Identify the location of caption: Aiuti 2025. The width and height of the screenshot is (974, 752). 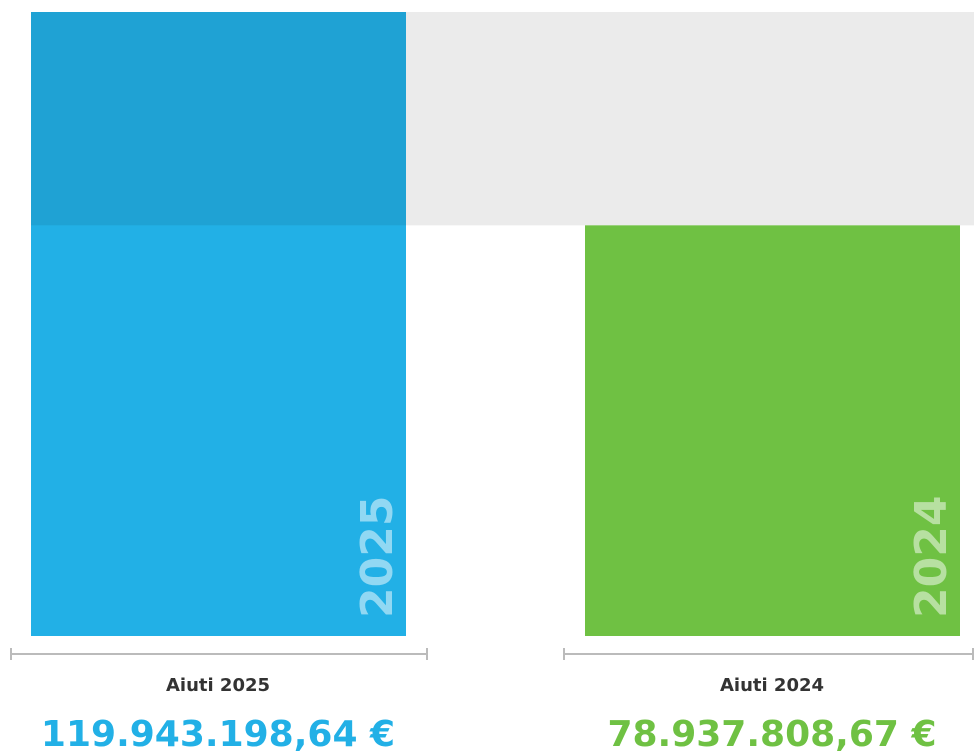
(218, 685).